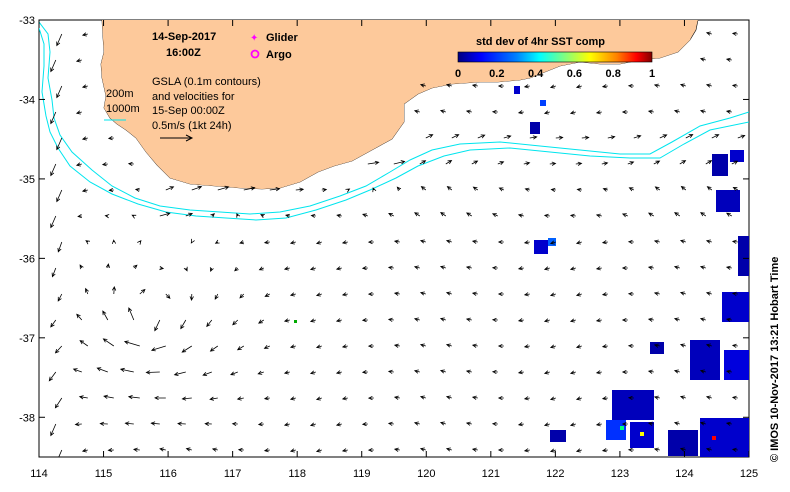 This screenshot has height=492, width=790. What do you see at coordinates (536, 74) in the screenshot?
I see `colorbar-tick-label: 0.4` at bounding box center [536, 74].